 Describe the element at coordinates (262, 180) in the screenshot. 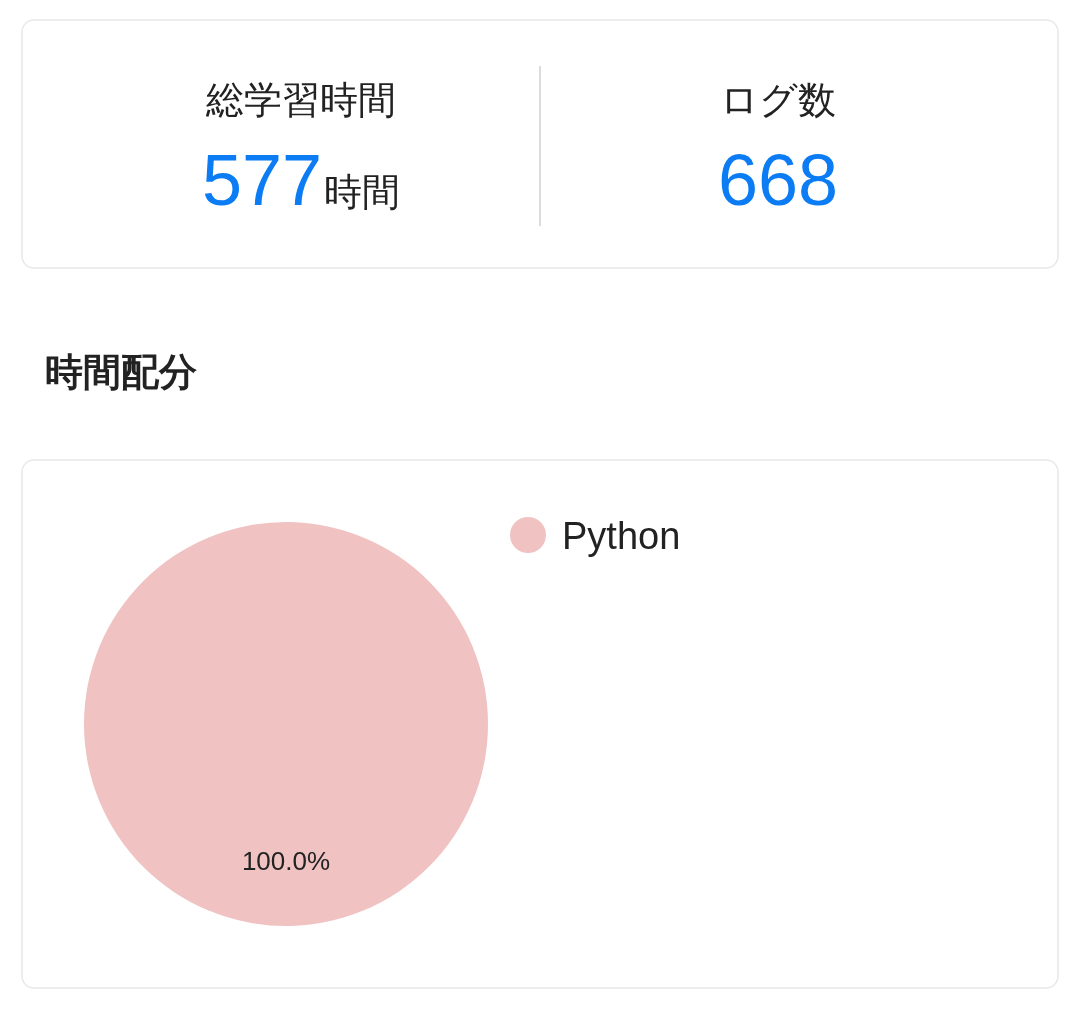

I see `stat-value: 577` at that location.